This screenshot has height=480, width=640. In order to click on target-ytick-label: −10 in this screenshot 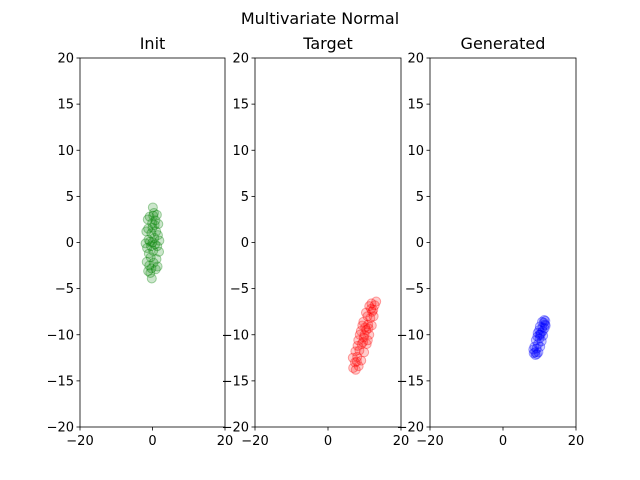, I will do `click(235, 335)`.